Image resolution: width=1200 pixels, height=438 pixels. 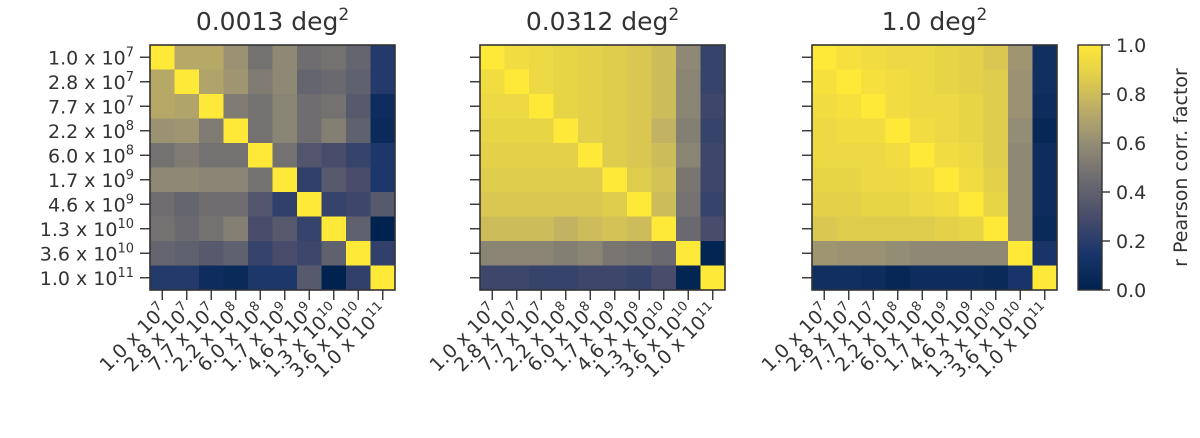 I want to click on panel-title: 0.0013 deg2, so click(x=272, y=20).